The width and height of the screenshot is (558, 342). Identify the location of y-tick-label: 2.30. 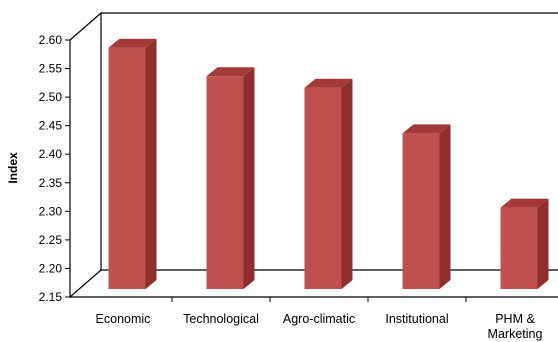
(51, 211).